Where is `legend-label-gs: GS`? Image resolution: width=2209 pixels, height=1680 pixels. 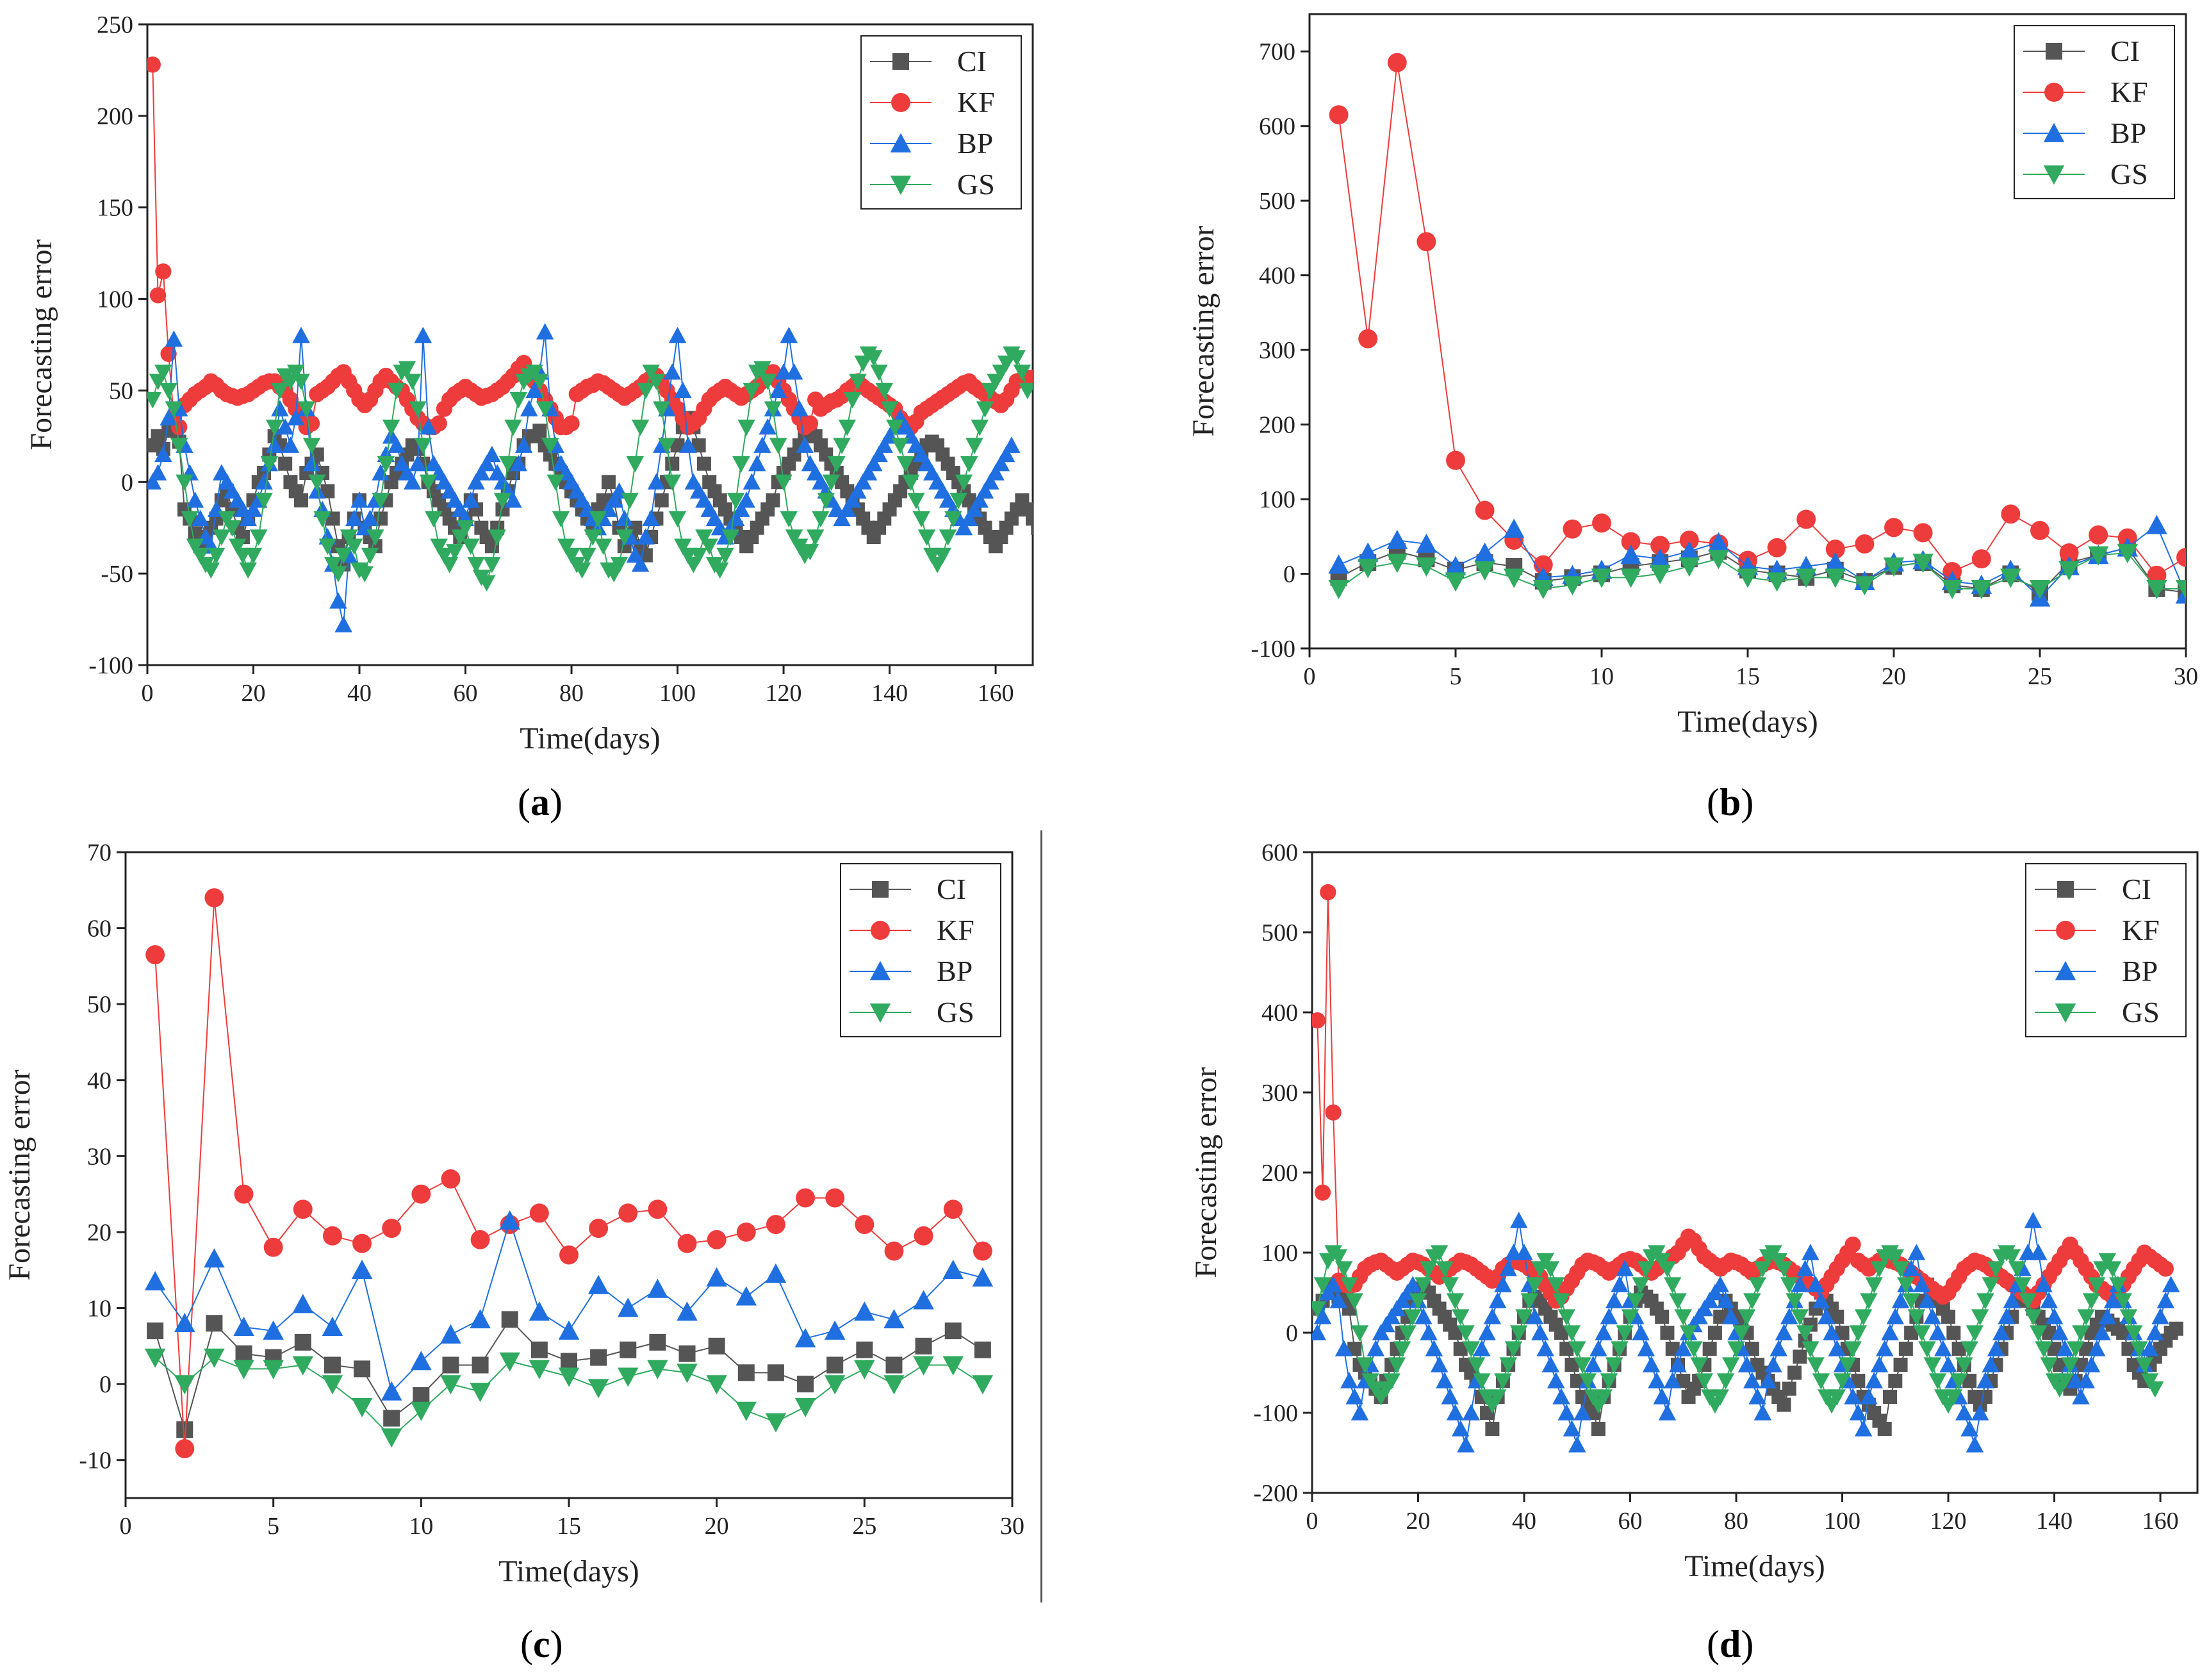 legend-label-gs: GS is located at coordinates (2141, 1012).